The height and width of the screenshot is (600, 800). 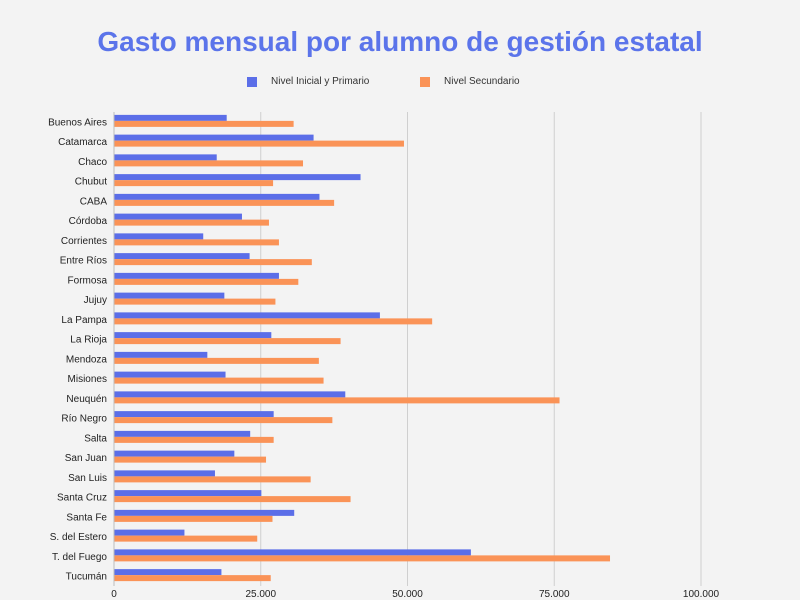 What do you see at coordinates (95, 300) in the screenshot?
I see `category-label: Jujuy` at bounding box center [95, 300].